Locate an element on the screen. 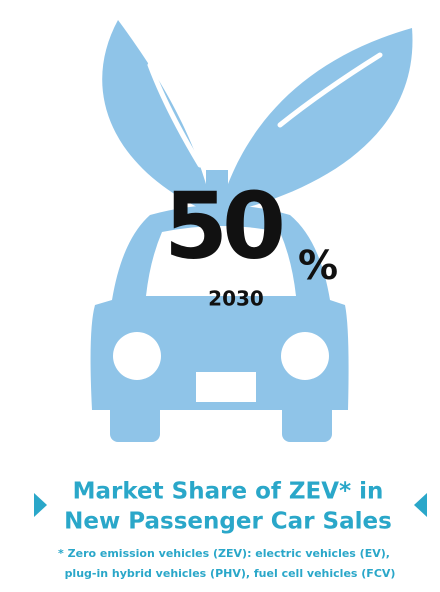  left-headlight is located at coordinates (137, 356).